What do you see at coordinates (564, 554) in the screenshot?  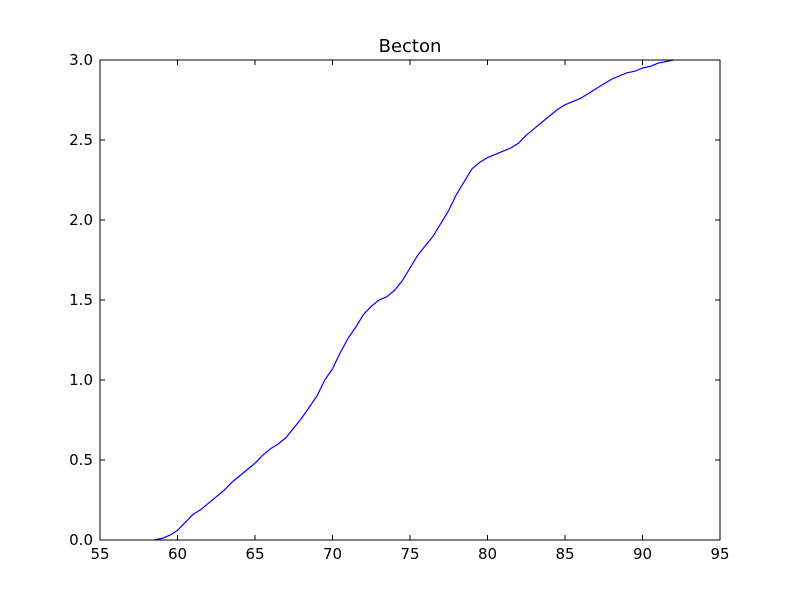 I see `x-tick-label: 85` at bounding box center [564, 554].